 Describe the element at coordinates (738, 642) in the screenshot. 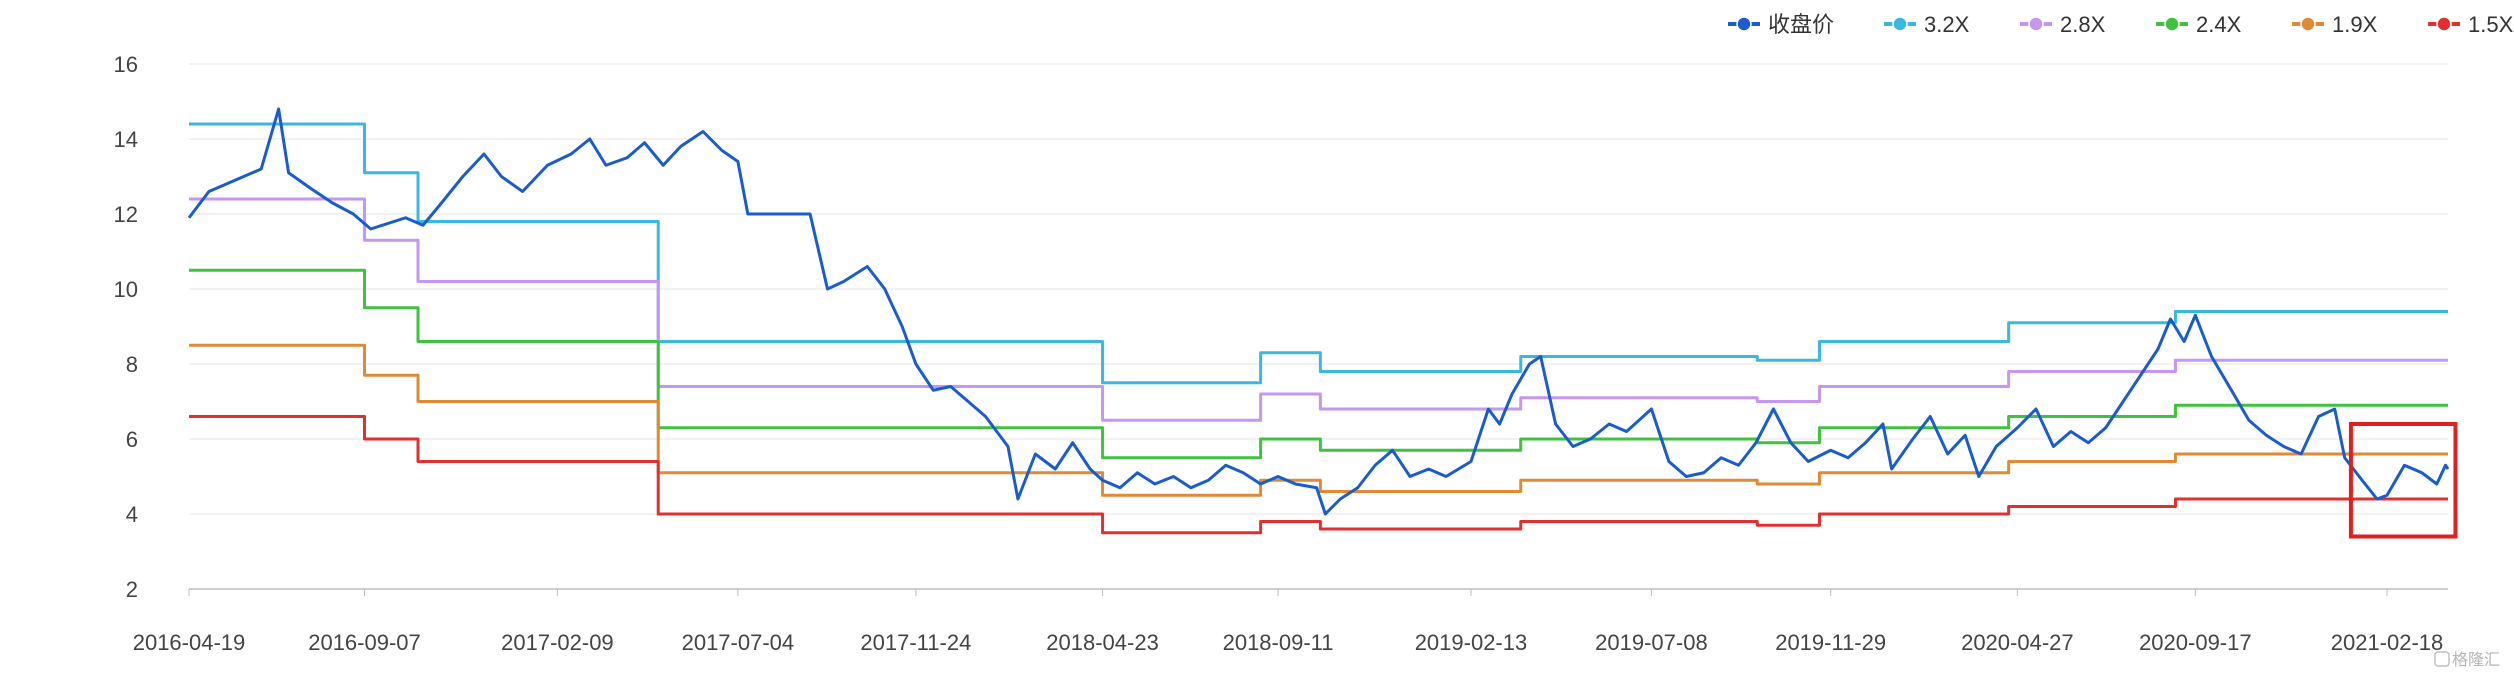

I see `x-tick-label: 2017-07-04` at that location.